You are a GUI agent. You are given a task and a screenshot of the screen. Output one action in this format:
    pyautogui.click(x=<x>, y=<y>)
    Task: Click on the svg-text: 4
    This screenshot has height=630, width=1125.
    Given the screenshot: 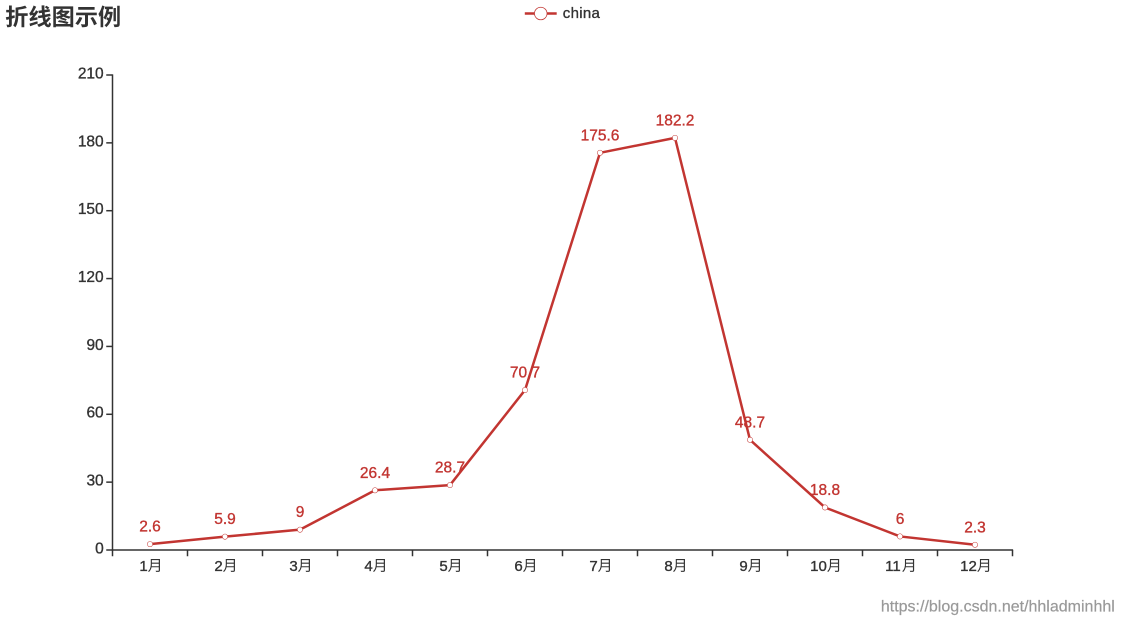 What is the action you would take?
    pyautogui.click(x=368, y=566)
    